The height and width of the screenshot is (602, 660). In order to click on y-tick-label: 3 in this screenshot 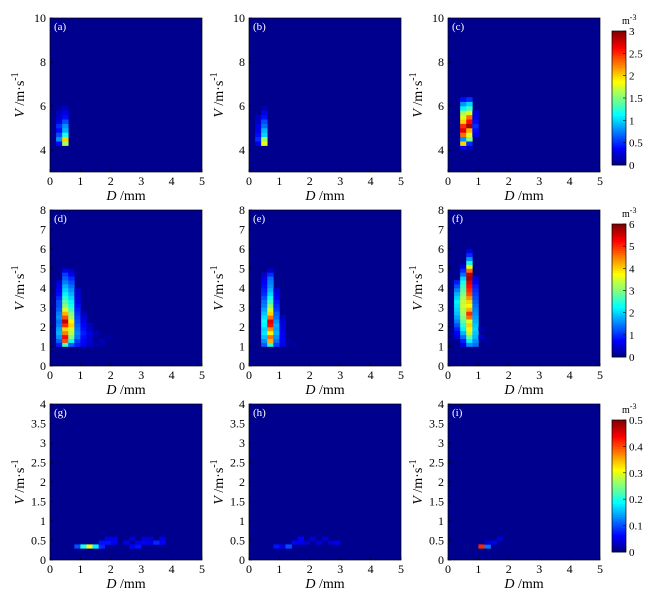, I will do `click(242, 443)`.